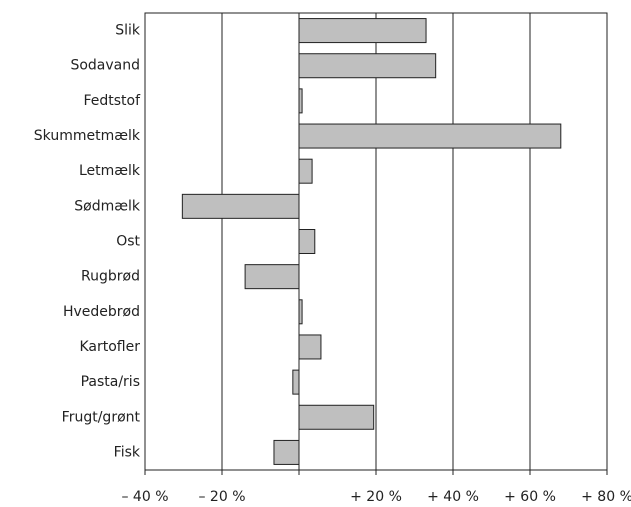 The height and width of the screenshot is (507, 631). I want to click on y-tick-label: Skummetmælk, so click(87, 136).